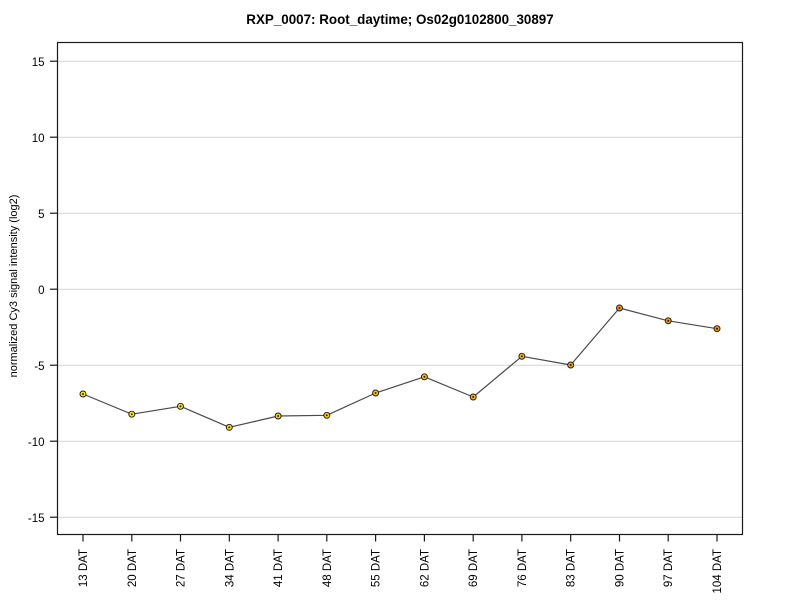 This screenshot has width=800, height=600. I want to click on svg-text: 41 DAT, so click(279, 568).